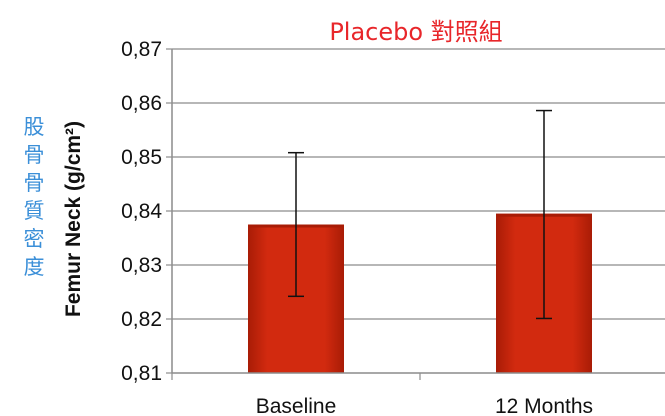  What do you see at coordinates (141, 265) in the screenshot?
I see `y-tick-label: 0,83` at bounding box center [141, 265].